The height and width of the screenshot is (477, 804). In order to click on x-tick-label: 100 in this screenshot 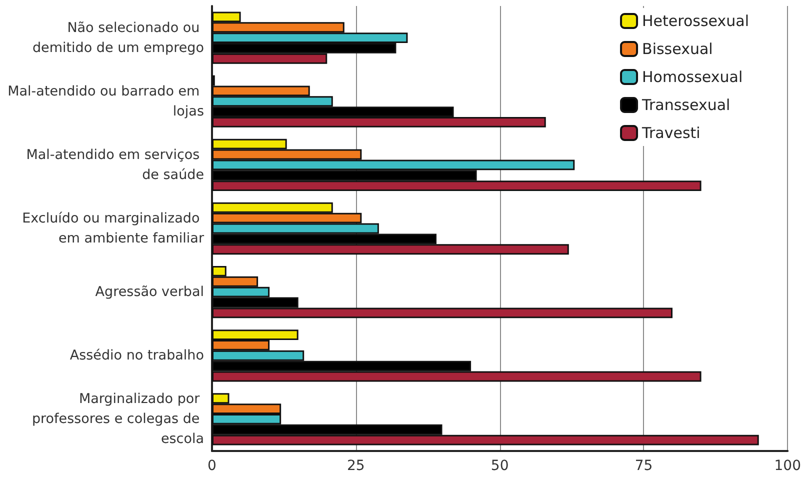, I will do `click(788, 466)`.